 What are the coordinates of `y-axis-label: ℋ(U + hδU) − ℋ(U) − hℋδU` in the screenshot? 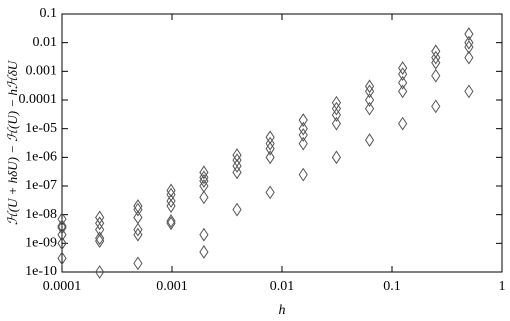 It's located at (12, 142).